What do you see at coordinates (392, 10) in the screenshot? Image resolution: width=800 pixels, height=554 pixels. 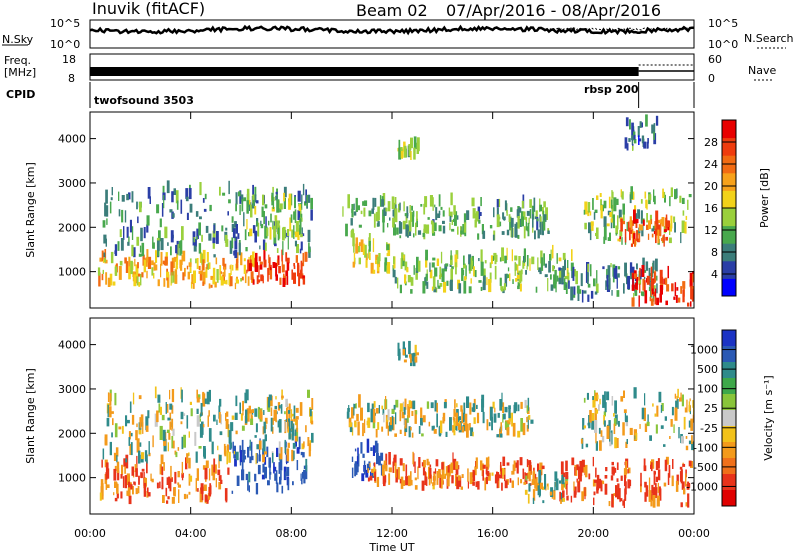 I see `beam-label: Beam 02` at bounding box center [392, 10].